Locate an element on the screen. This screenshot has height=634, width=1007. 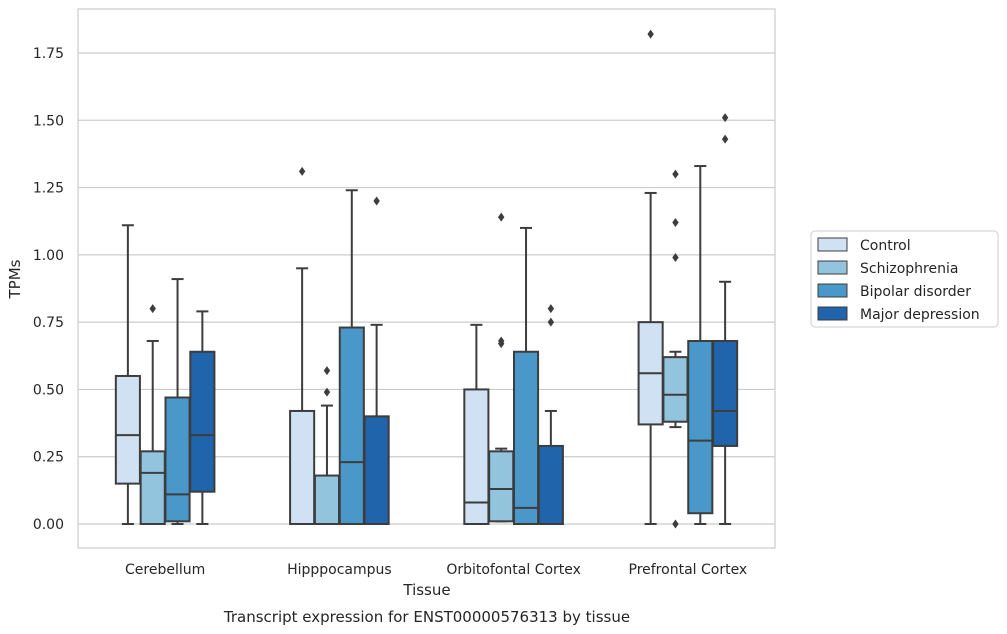
y-tick-label: 1.25 is located at coordinates (48, 189).